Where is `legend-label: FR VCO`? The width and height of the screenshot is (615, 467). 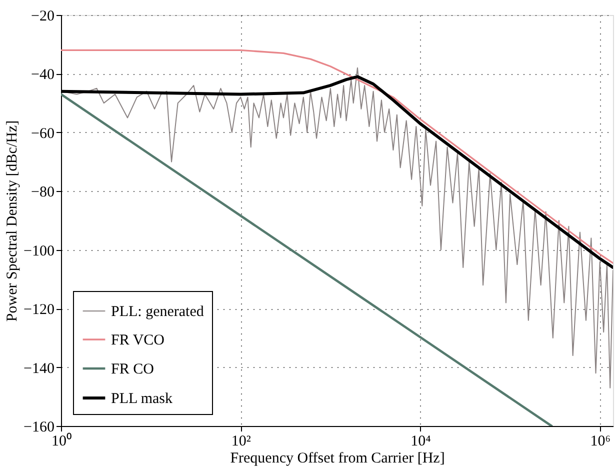
legend-label: FR VCO is located at coordinates (138, 340).